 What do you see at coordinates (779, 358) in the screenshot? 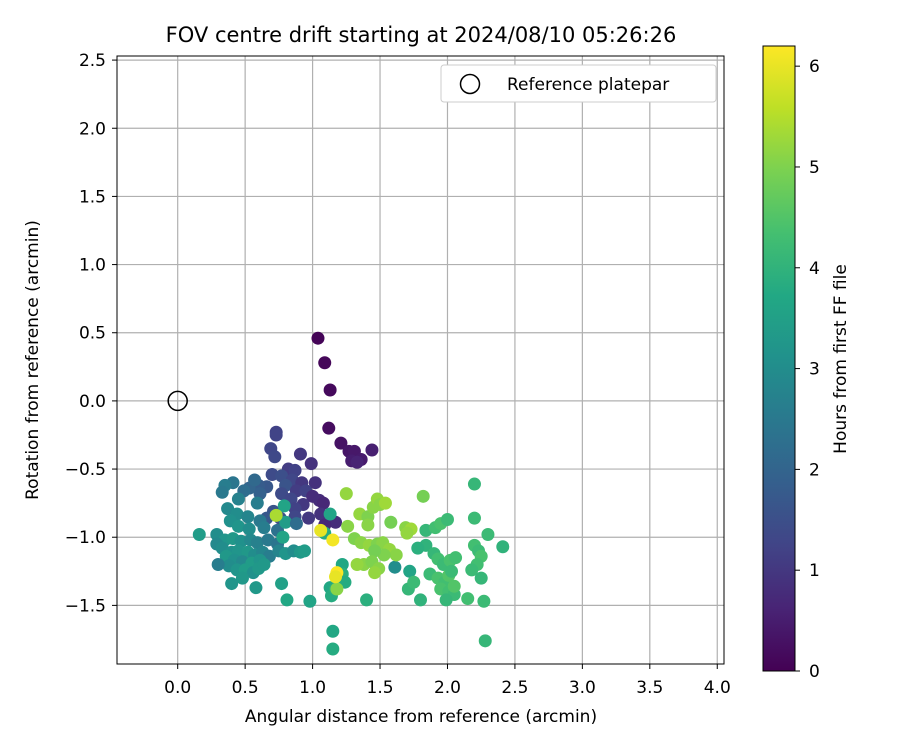
I see `colorbar` at bounding box center [779, 358].